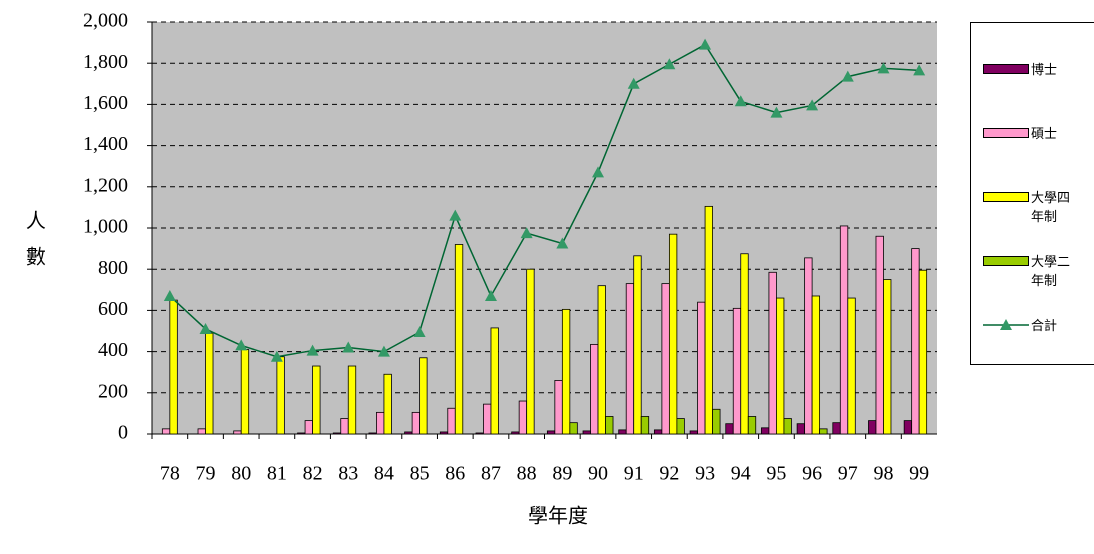 The width and height of the screenshot is (1094, 554). What do you see at coordinates (113, 309) in the screenshot?
I see `y-tick-label: 600` at bounding box center [113, 309].